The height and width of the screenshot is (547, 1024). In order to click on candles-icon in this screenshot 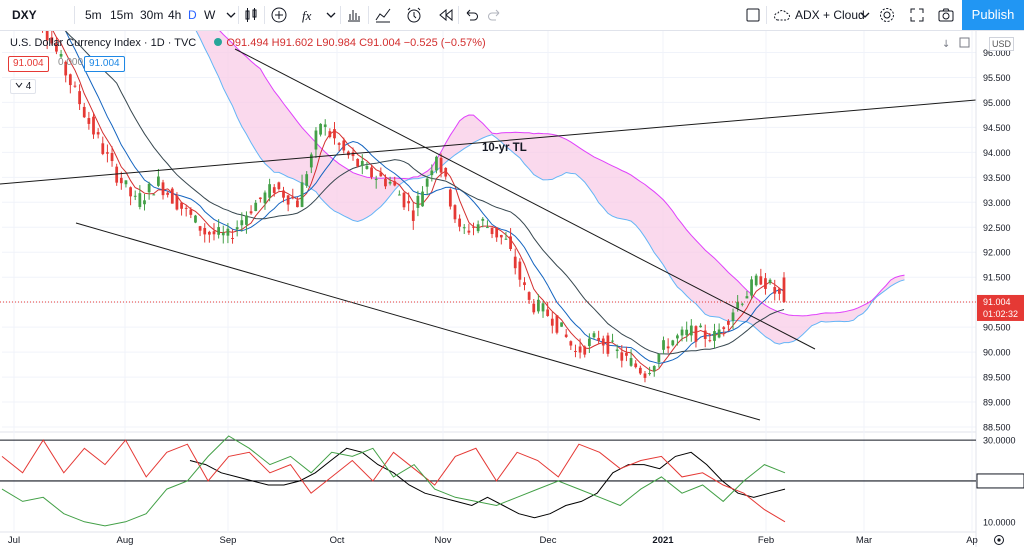, I will do `click(251, 15)`.